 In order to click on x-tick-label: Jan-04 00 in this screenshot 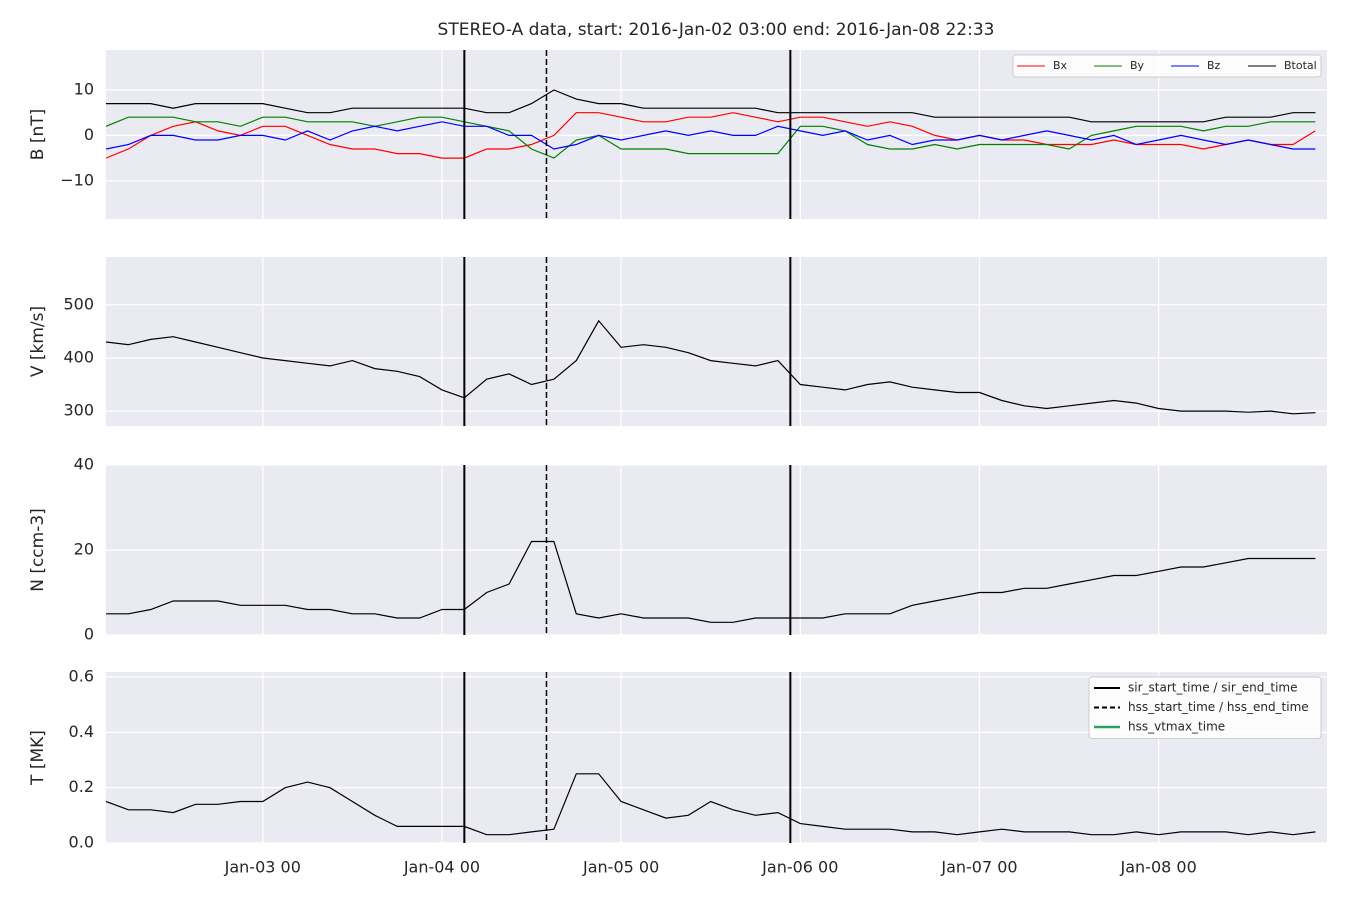, I will do `click(441, 867)`.